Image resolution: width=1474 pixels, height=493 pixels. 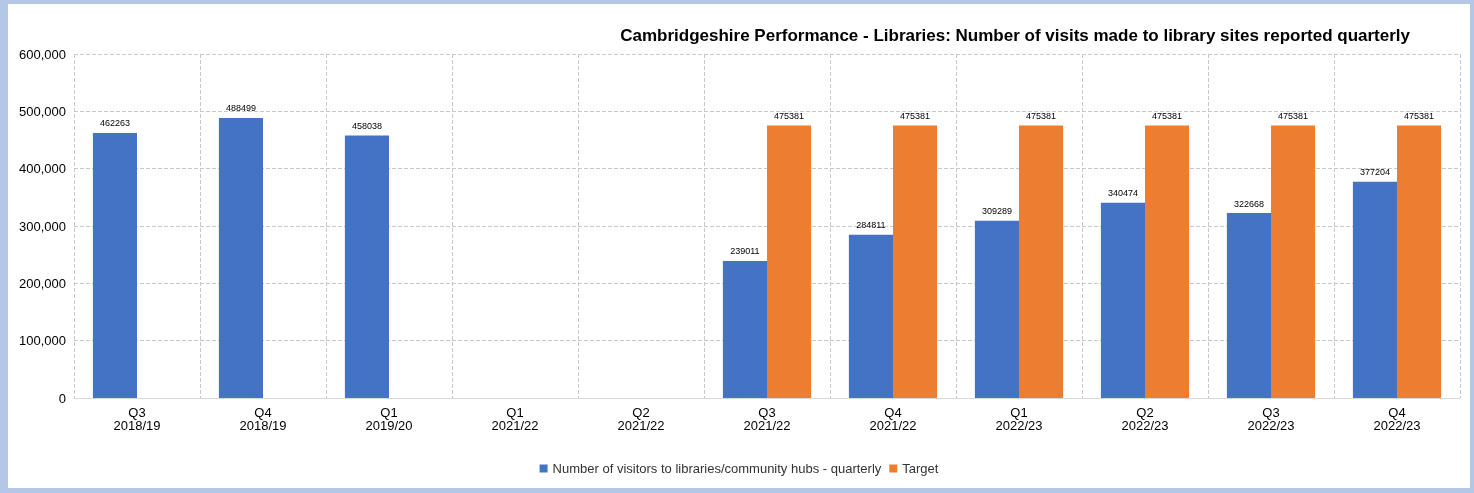 I want to click on x-tick-label: Q3 2022/23, so click(x=1271, y=419).